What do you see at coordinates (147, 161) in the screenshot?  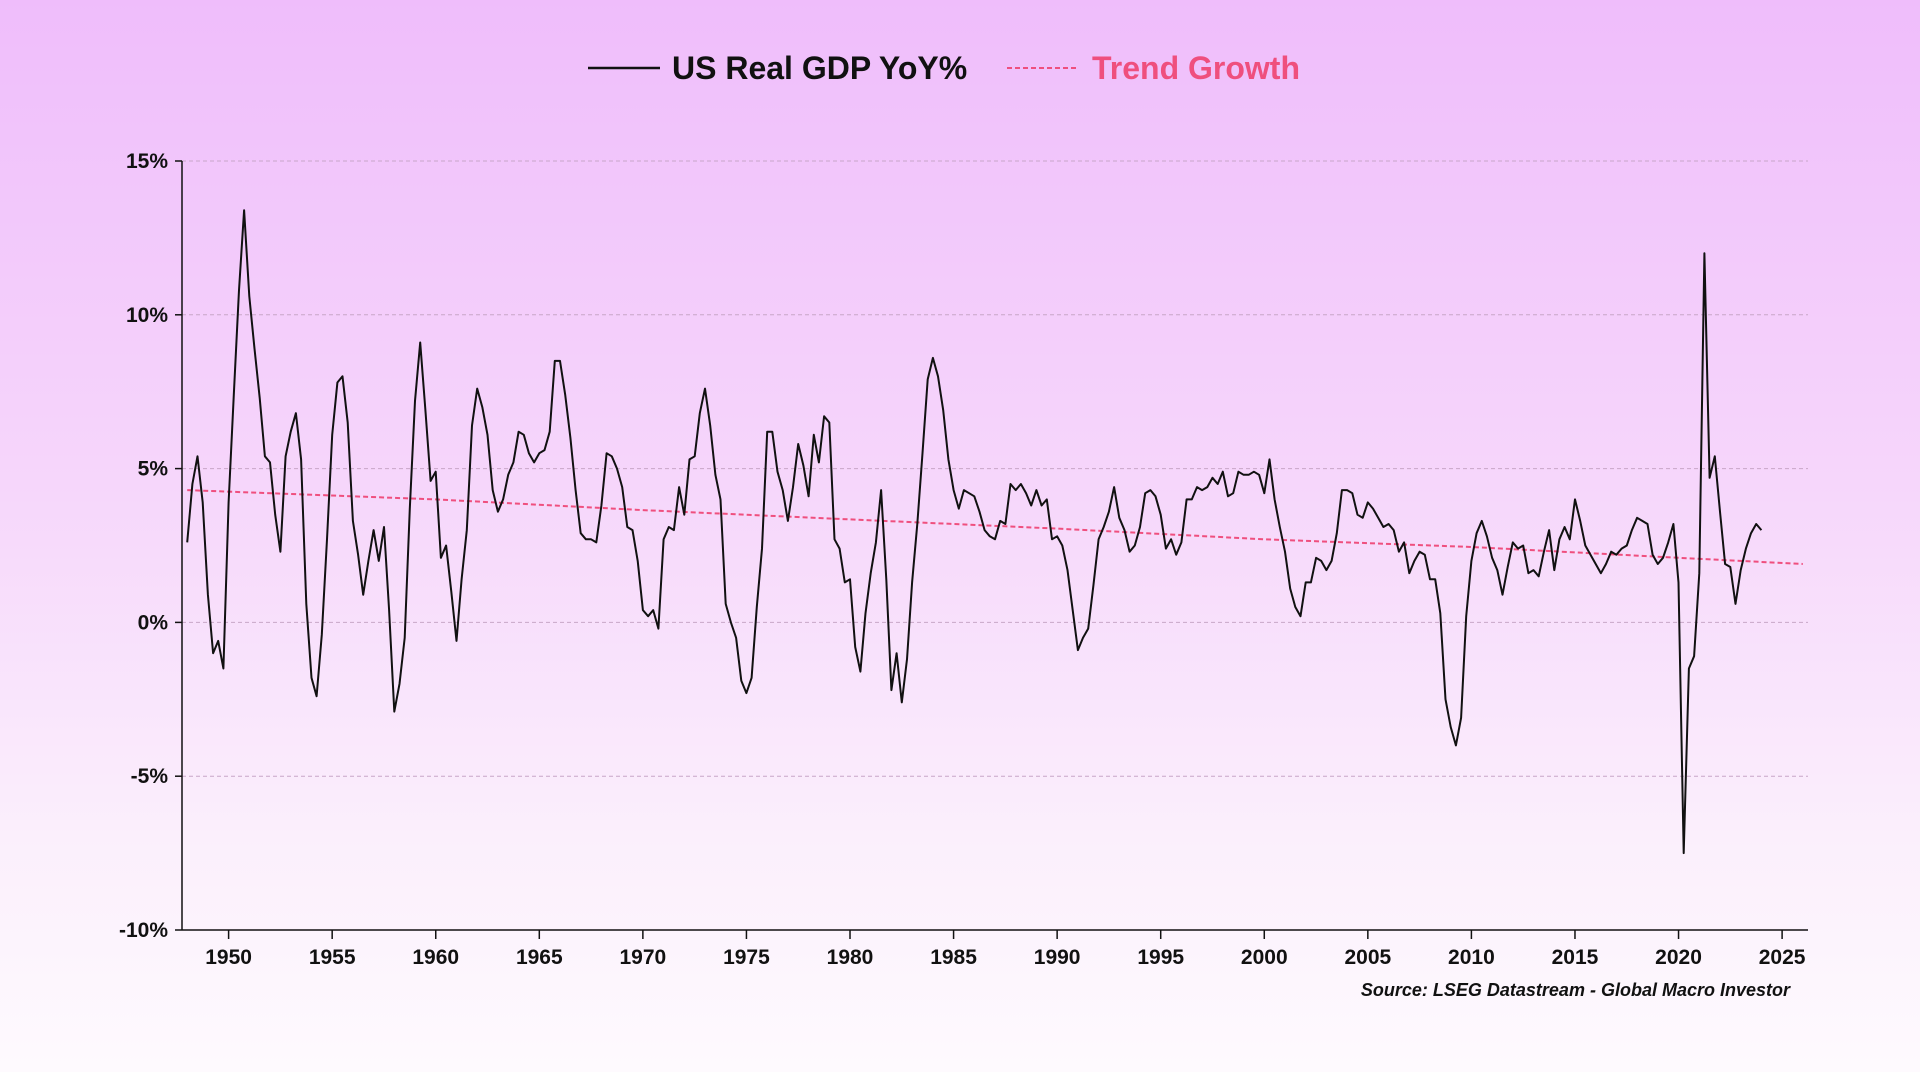 I see `y-tick-label: 15%` at bounding box center [147, 161].